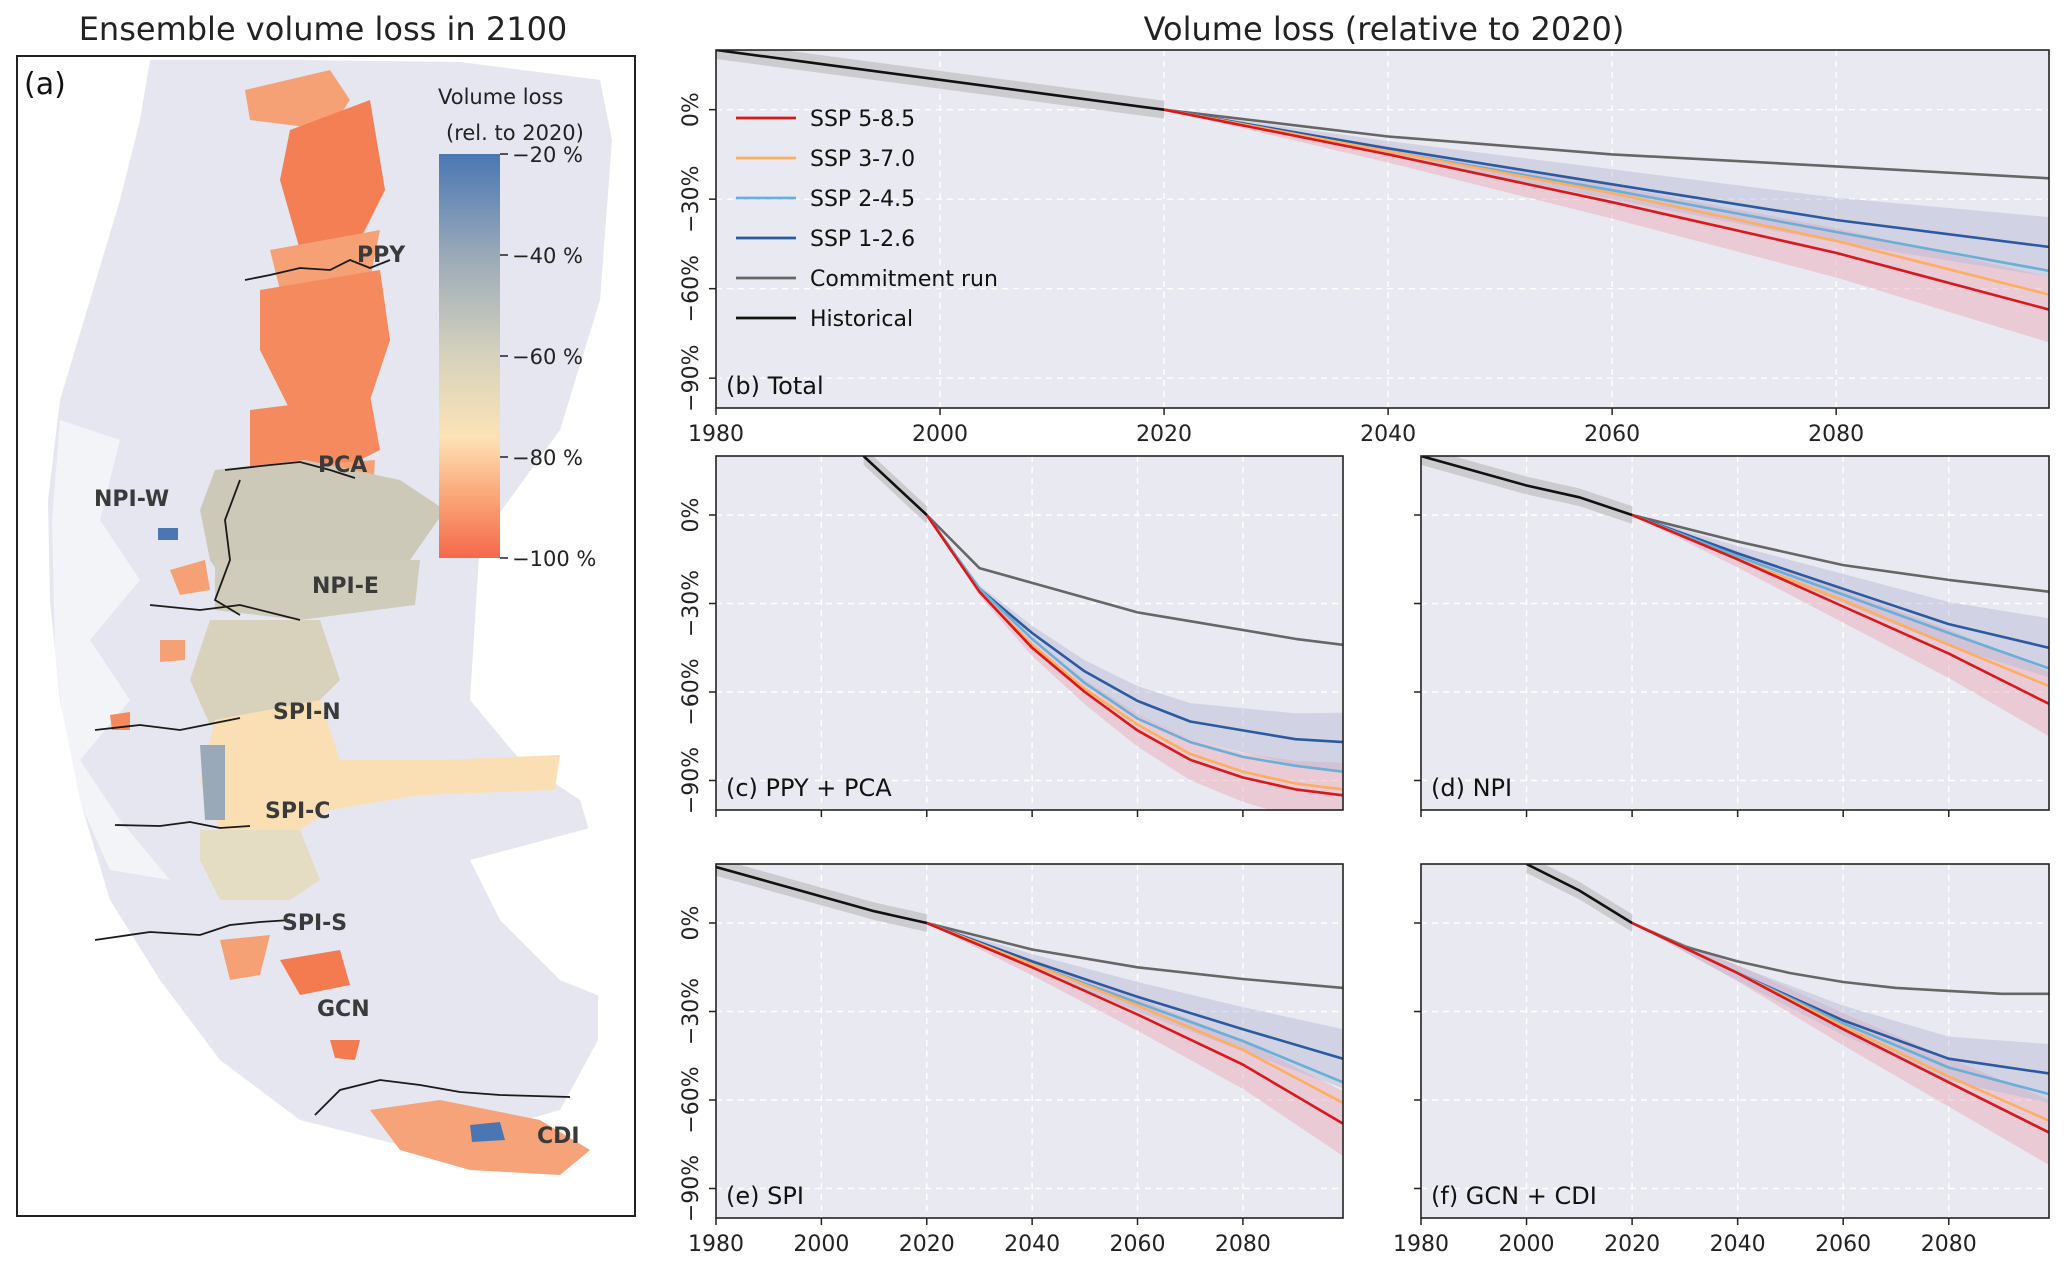 This screenshot has width=2067, height=1276. Describe the element at coordinates (500, 97) in the screenshot. I see `colorbar-title-line1: Volume loss` at that location.